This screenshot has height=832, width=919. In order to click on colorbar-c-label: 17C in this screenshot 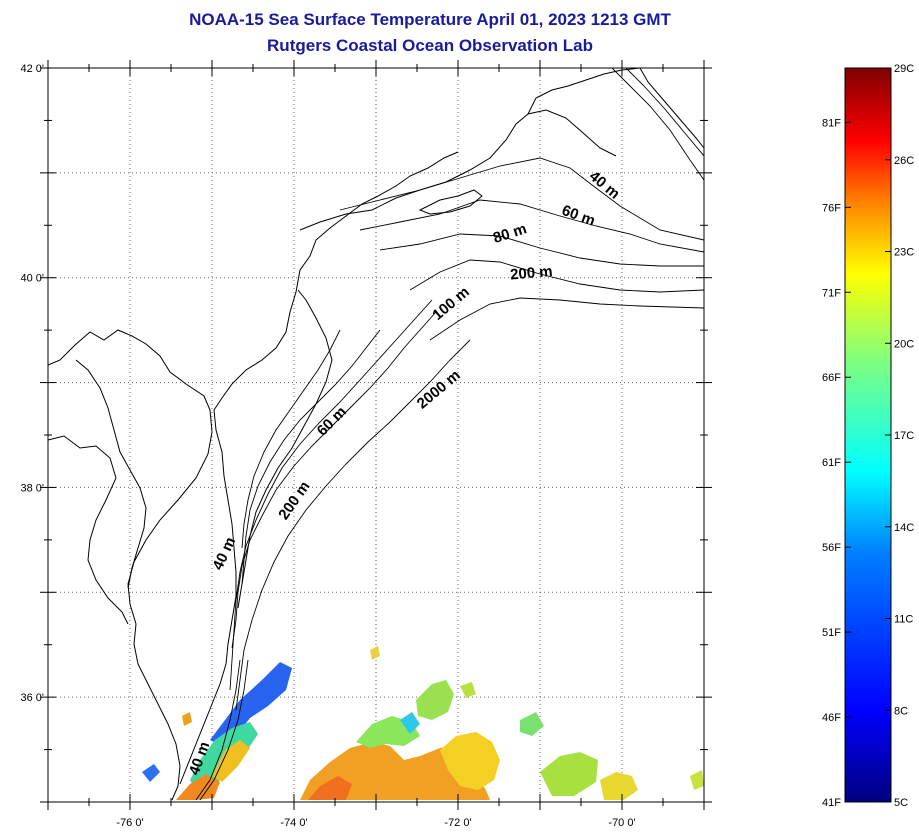, I will do `click(904, 436)`.